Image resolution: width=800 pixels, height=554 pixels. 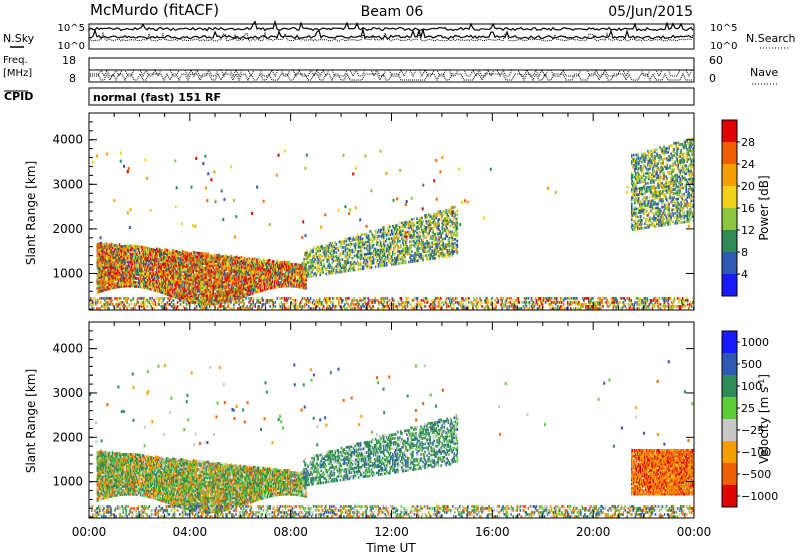 I want to click on cpid-text: normal (fast) 151 RF, so click(x=157, y=97).